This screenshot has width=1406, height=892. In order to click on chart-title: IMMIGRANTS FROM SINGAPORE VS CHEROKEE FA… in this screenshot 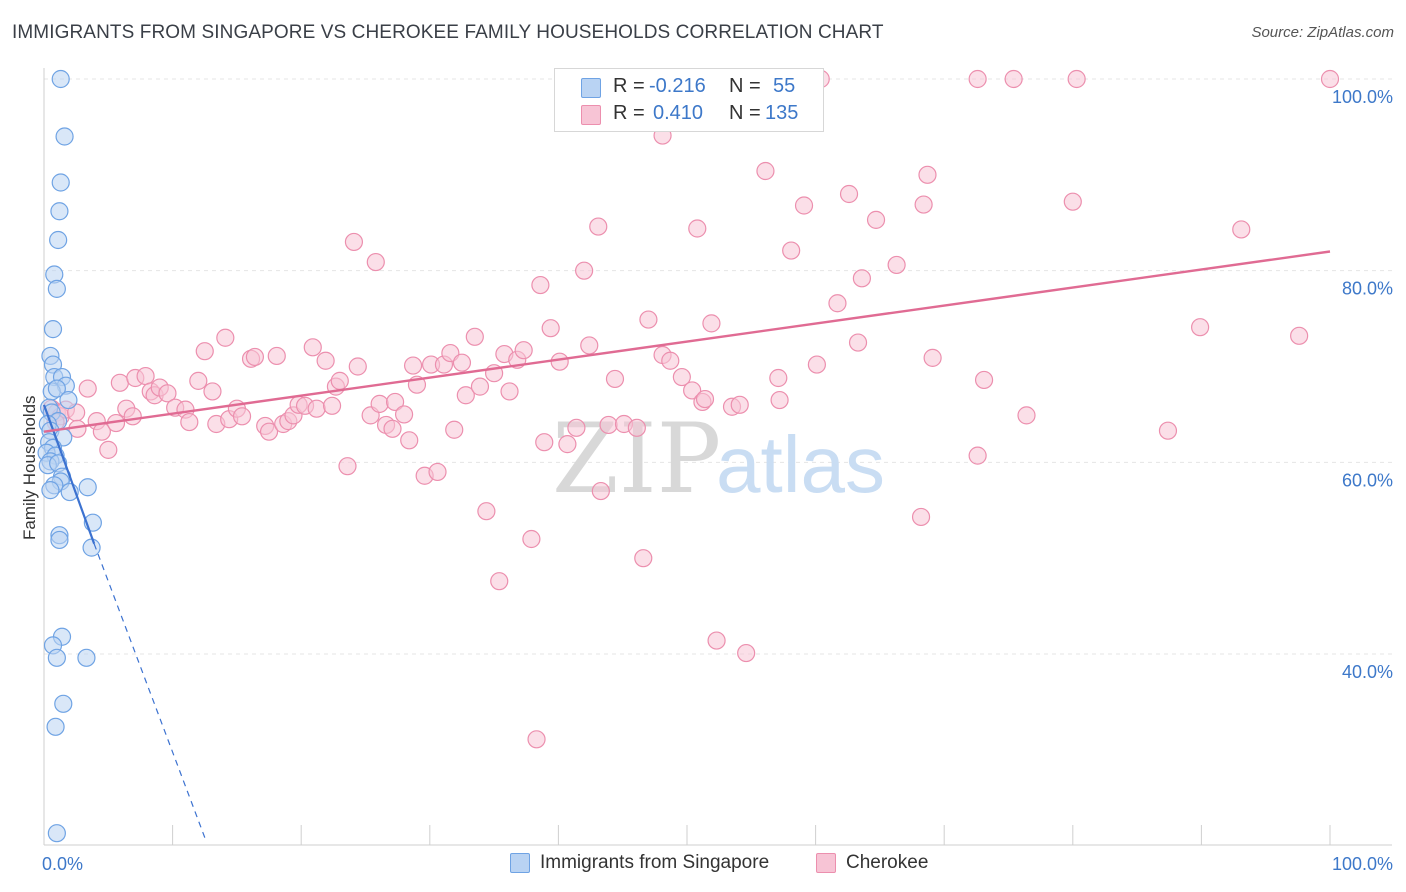, I will do `click(448, 32)`.